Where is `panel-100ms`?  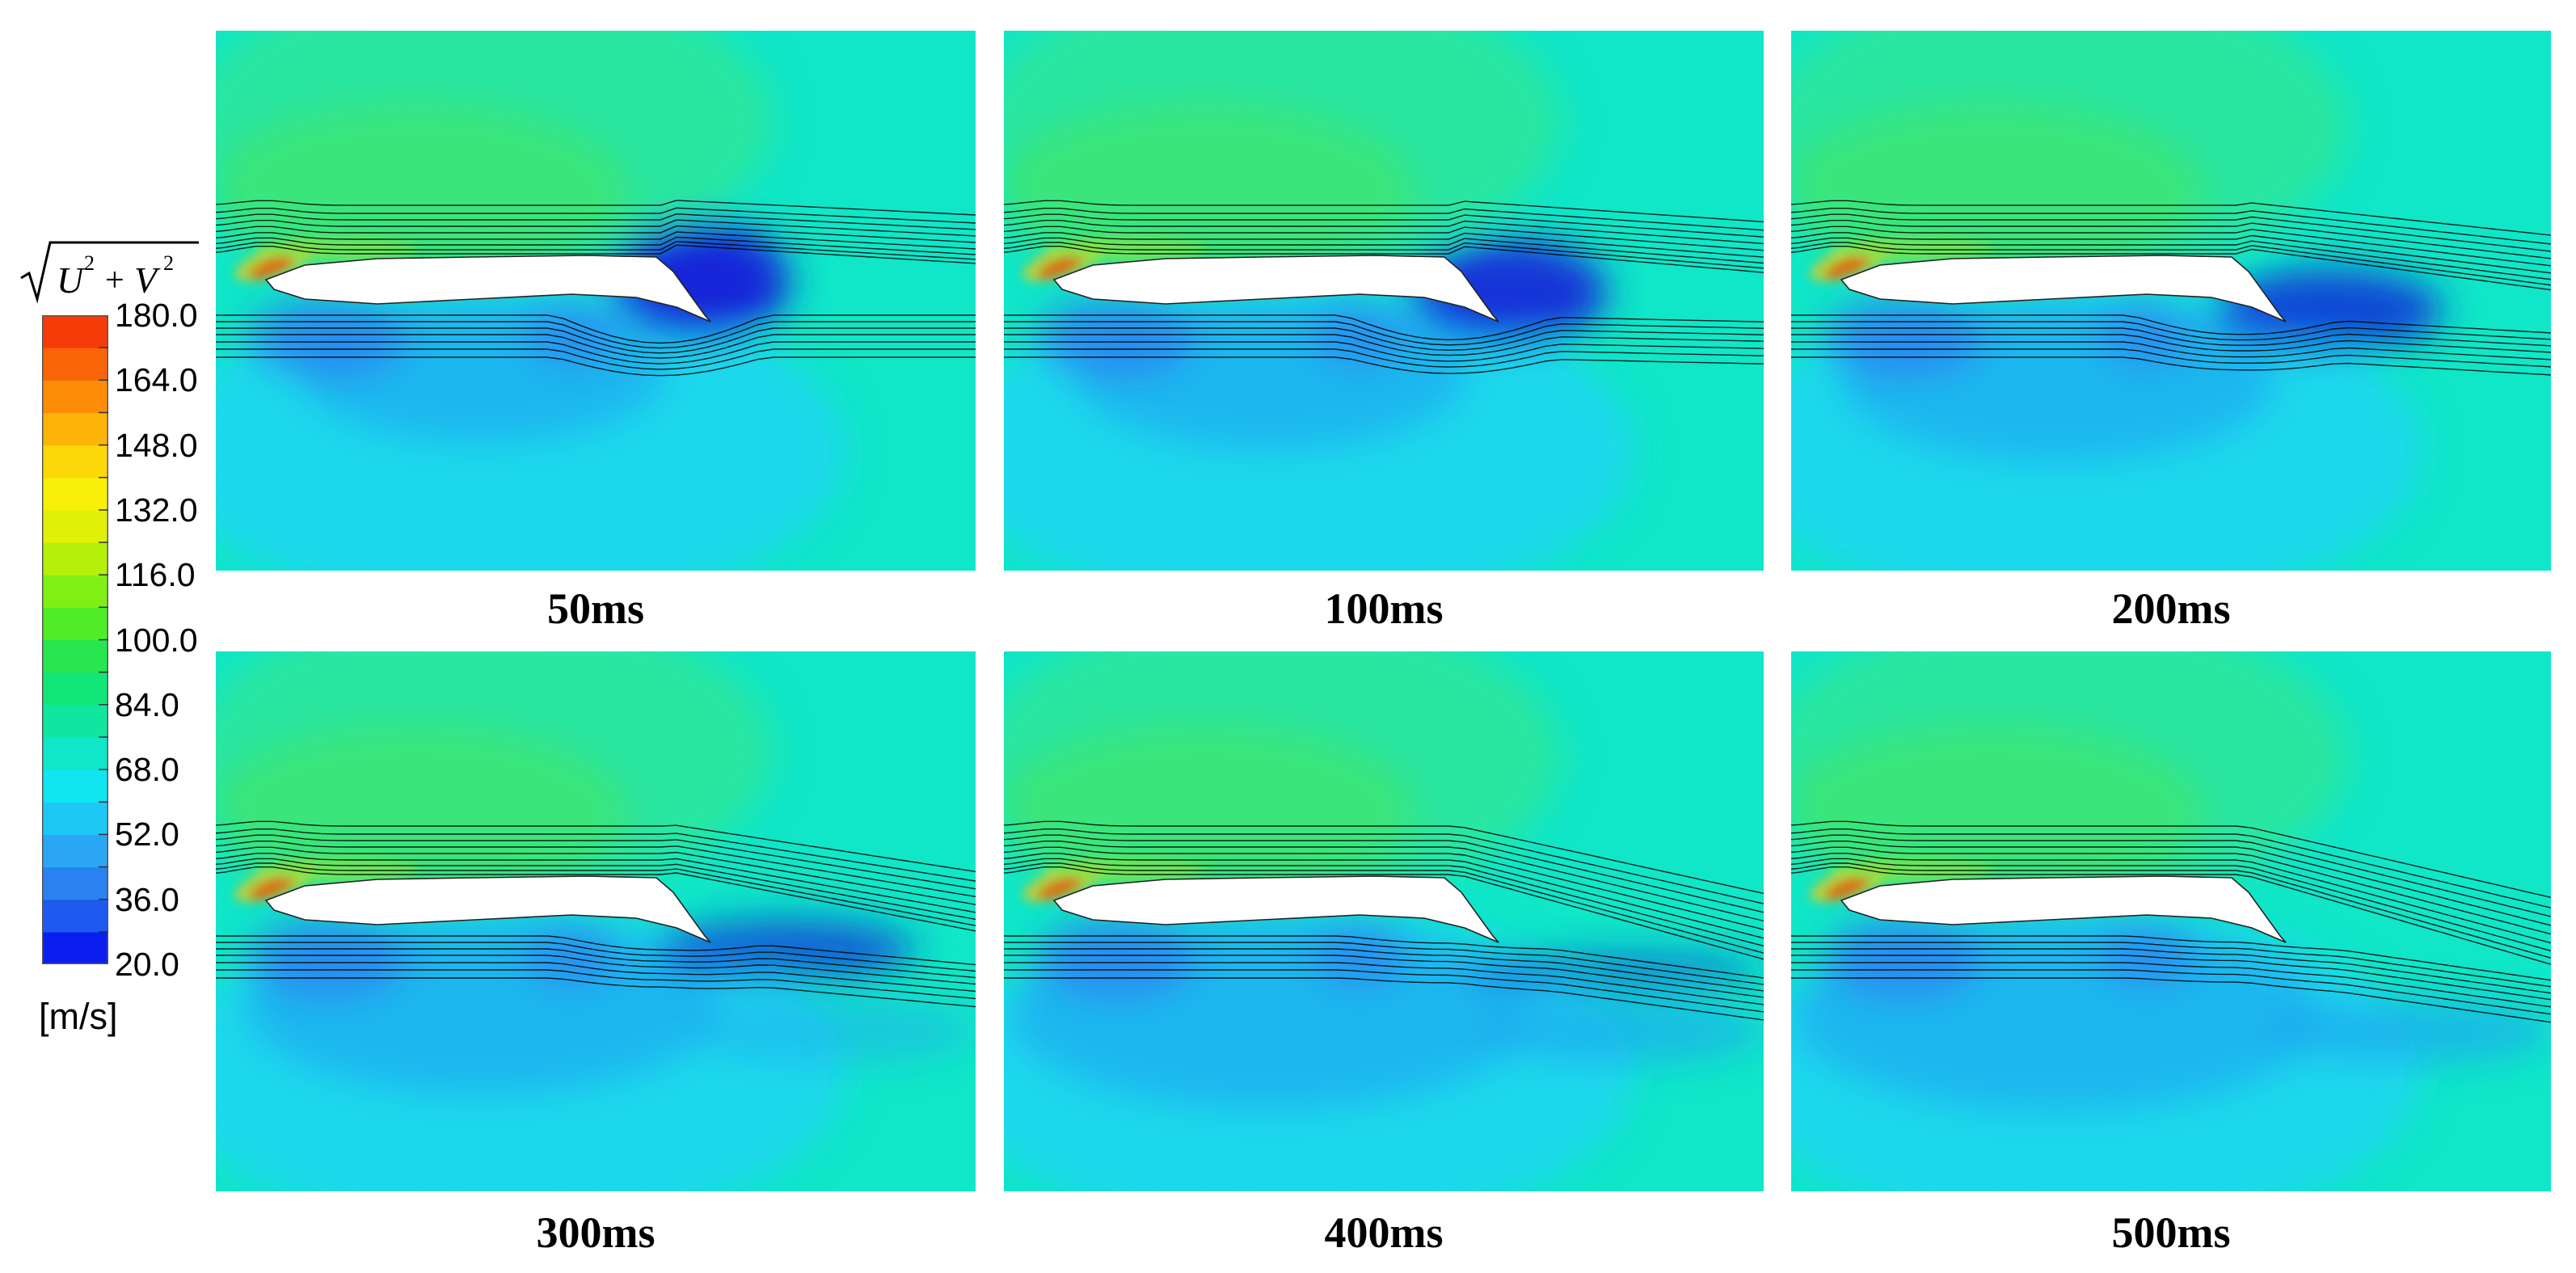
panel-100ms is located at coordinates (1384, 301).